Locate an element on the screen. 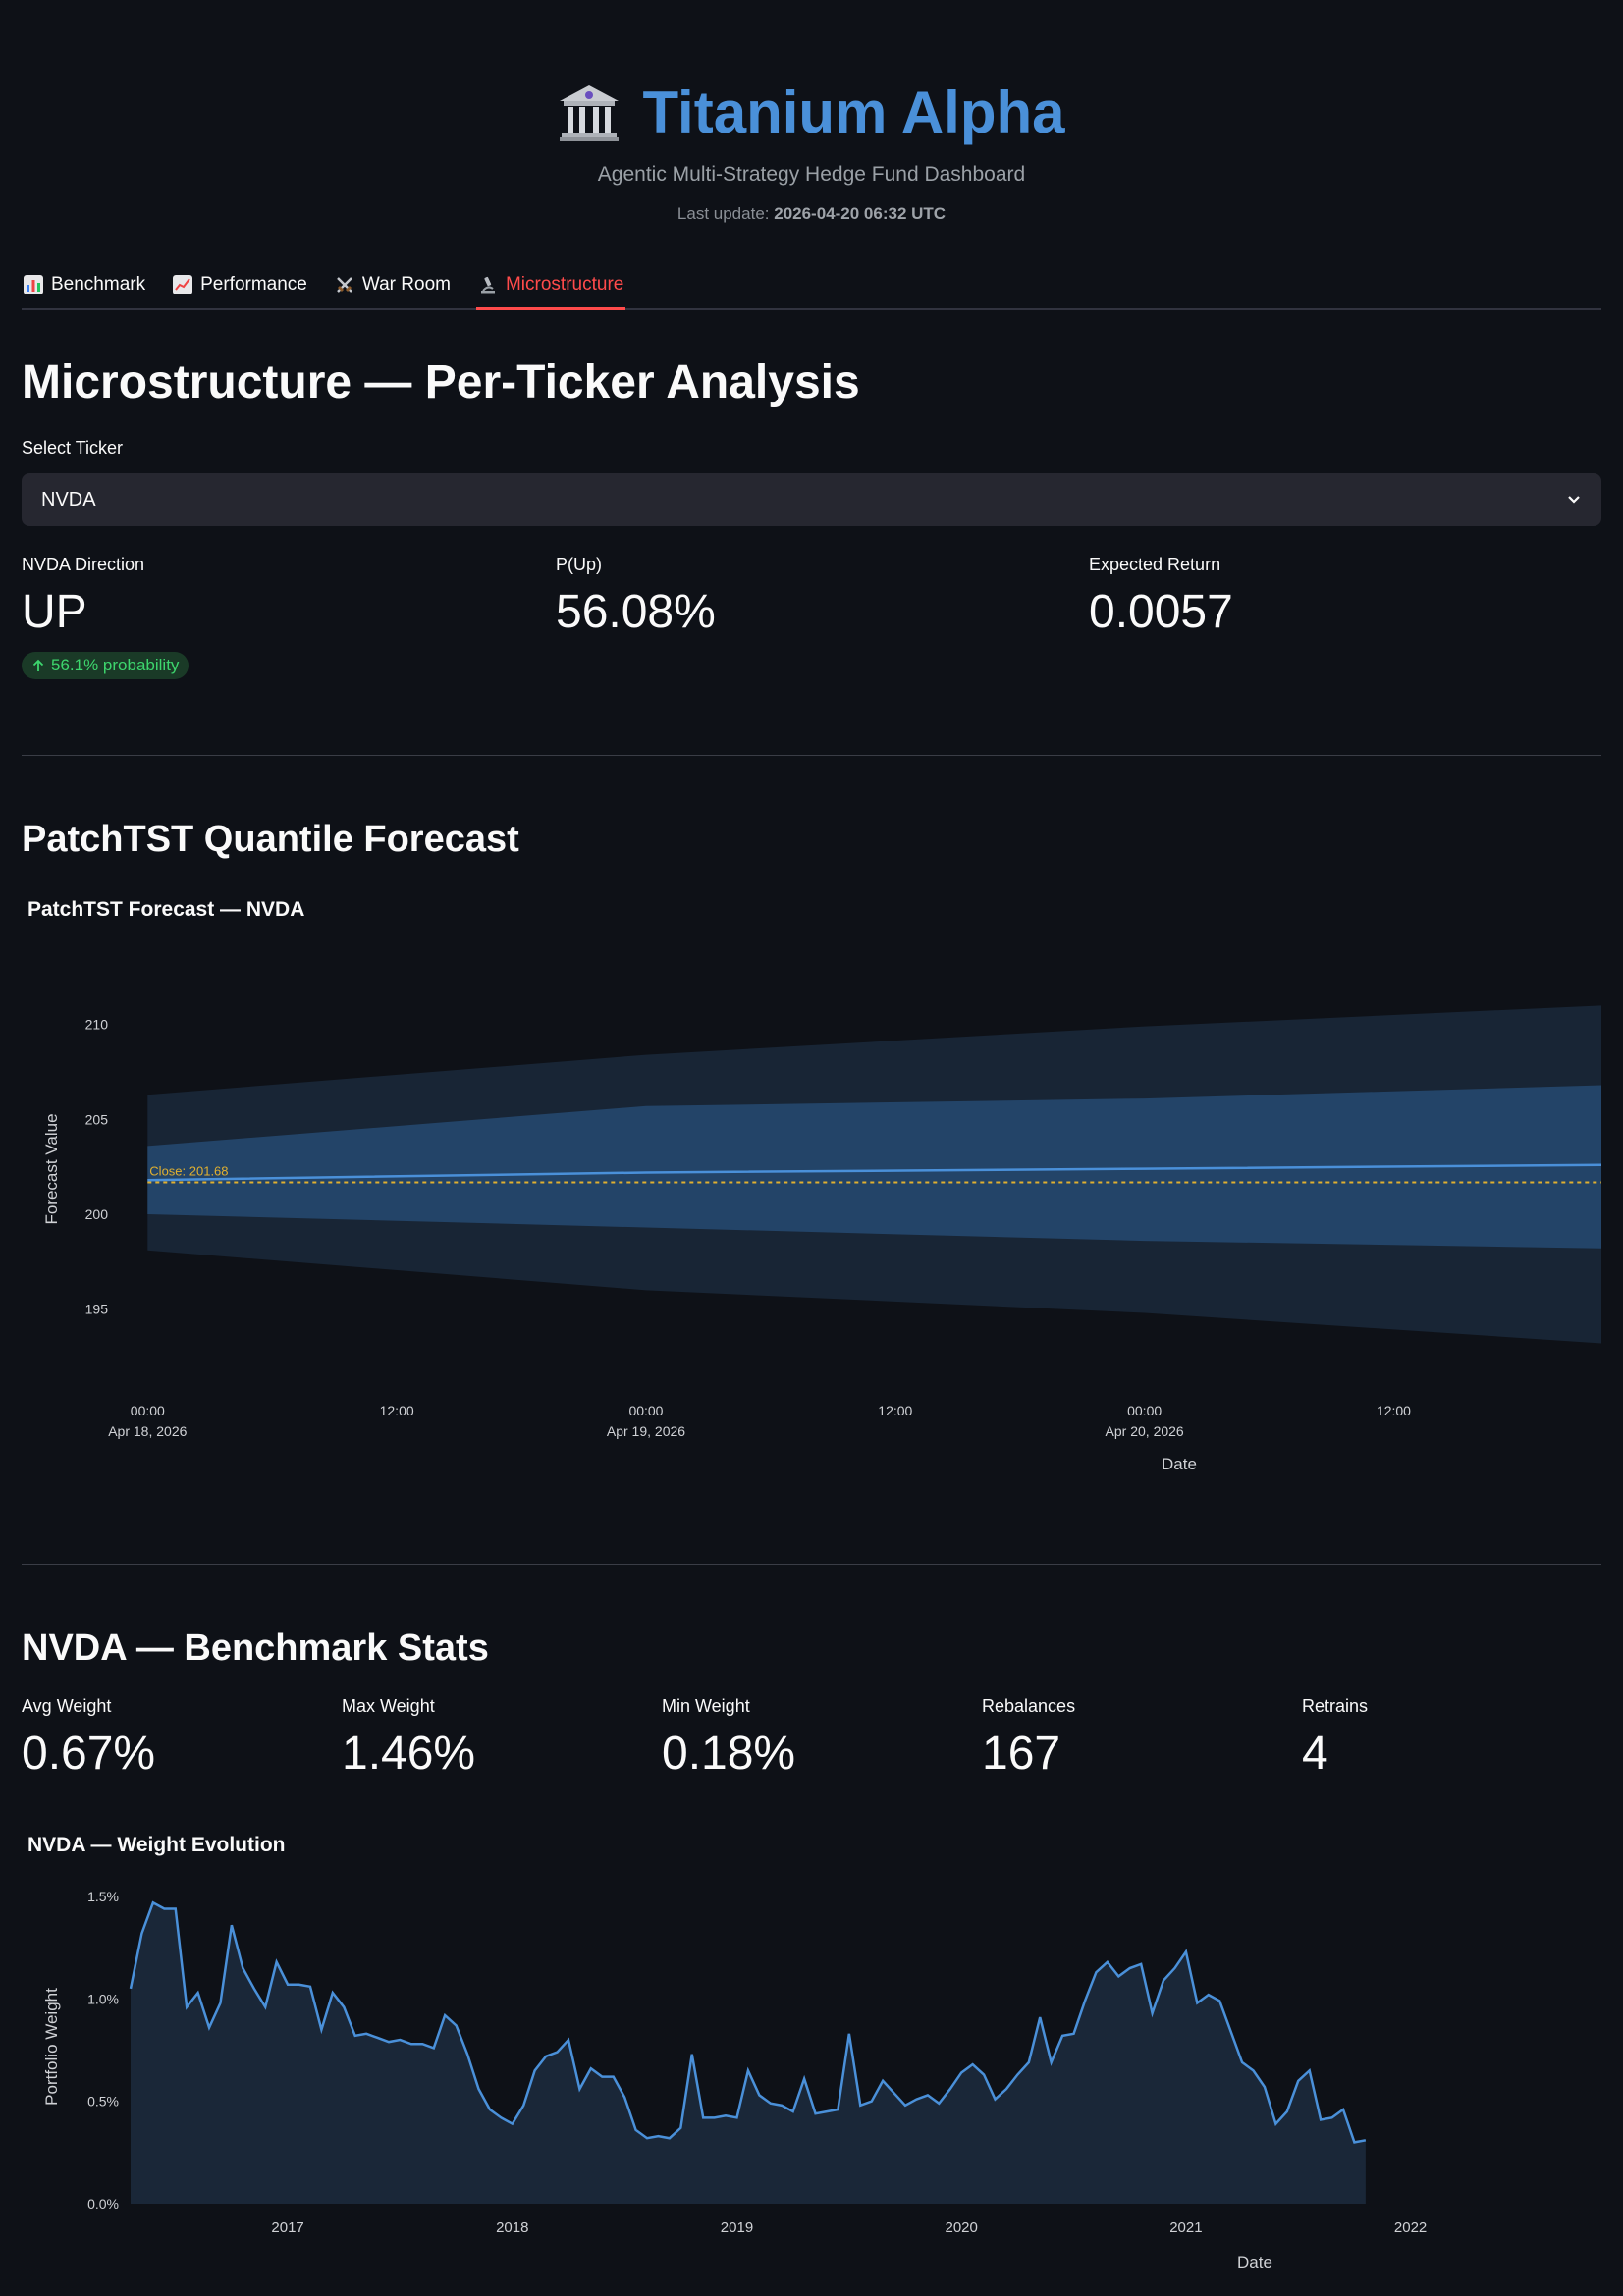  metric-retrains-value: 4 is located at coordinates (1315, 1754).